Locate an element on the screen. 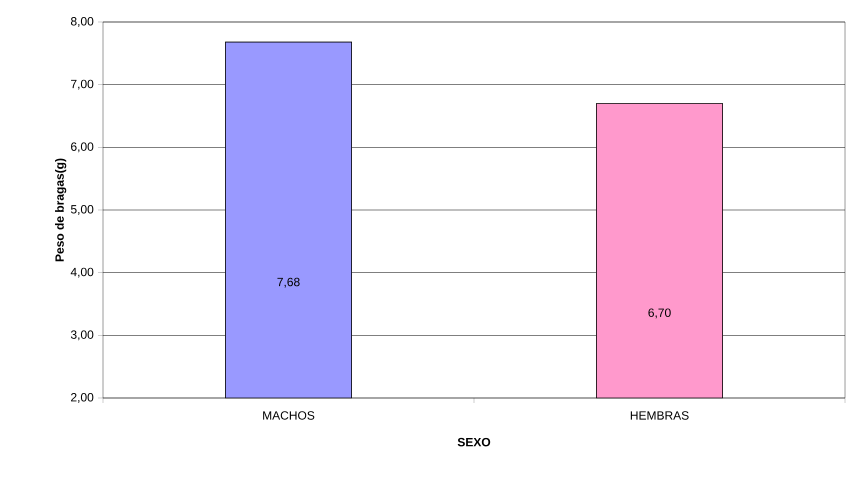 The height and width of the screenshot is (479, 861). y-tick-label: 5,00 is located at coordinates (82, 210).